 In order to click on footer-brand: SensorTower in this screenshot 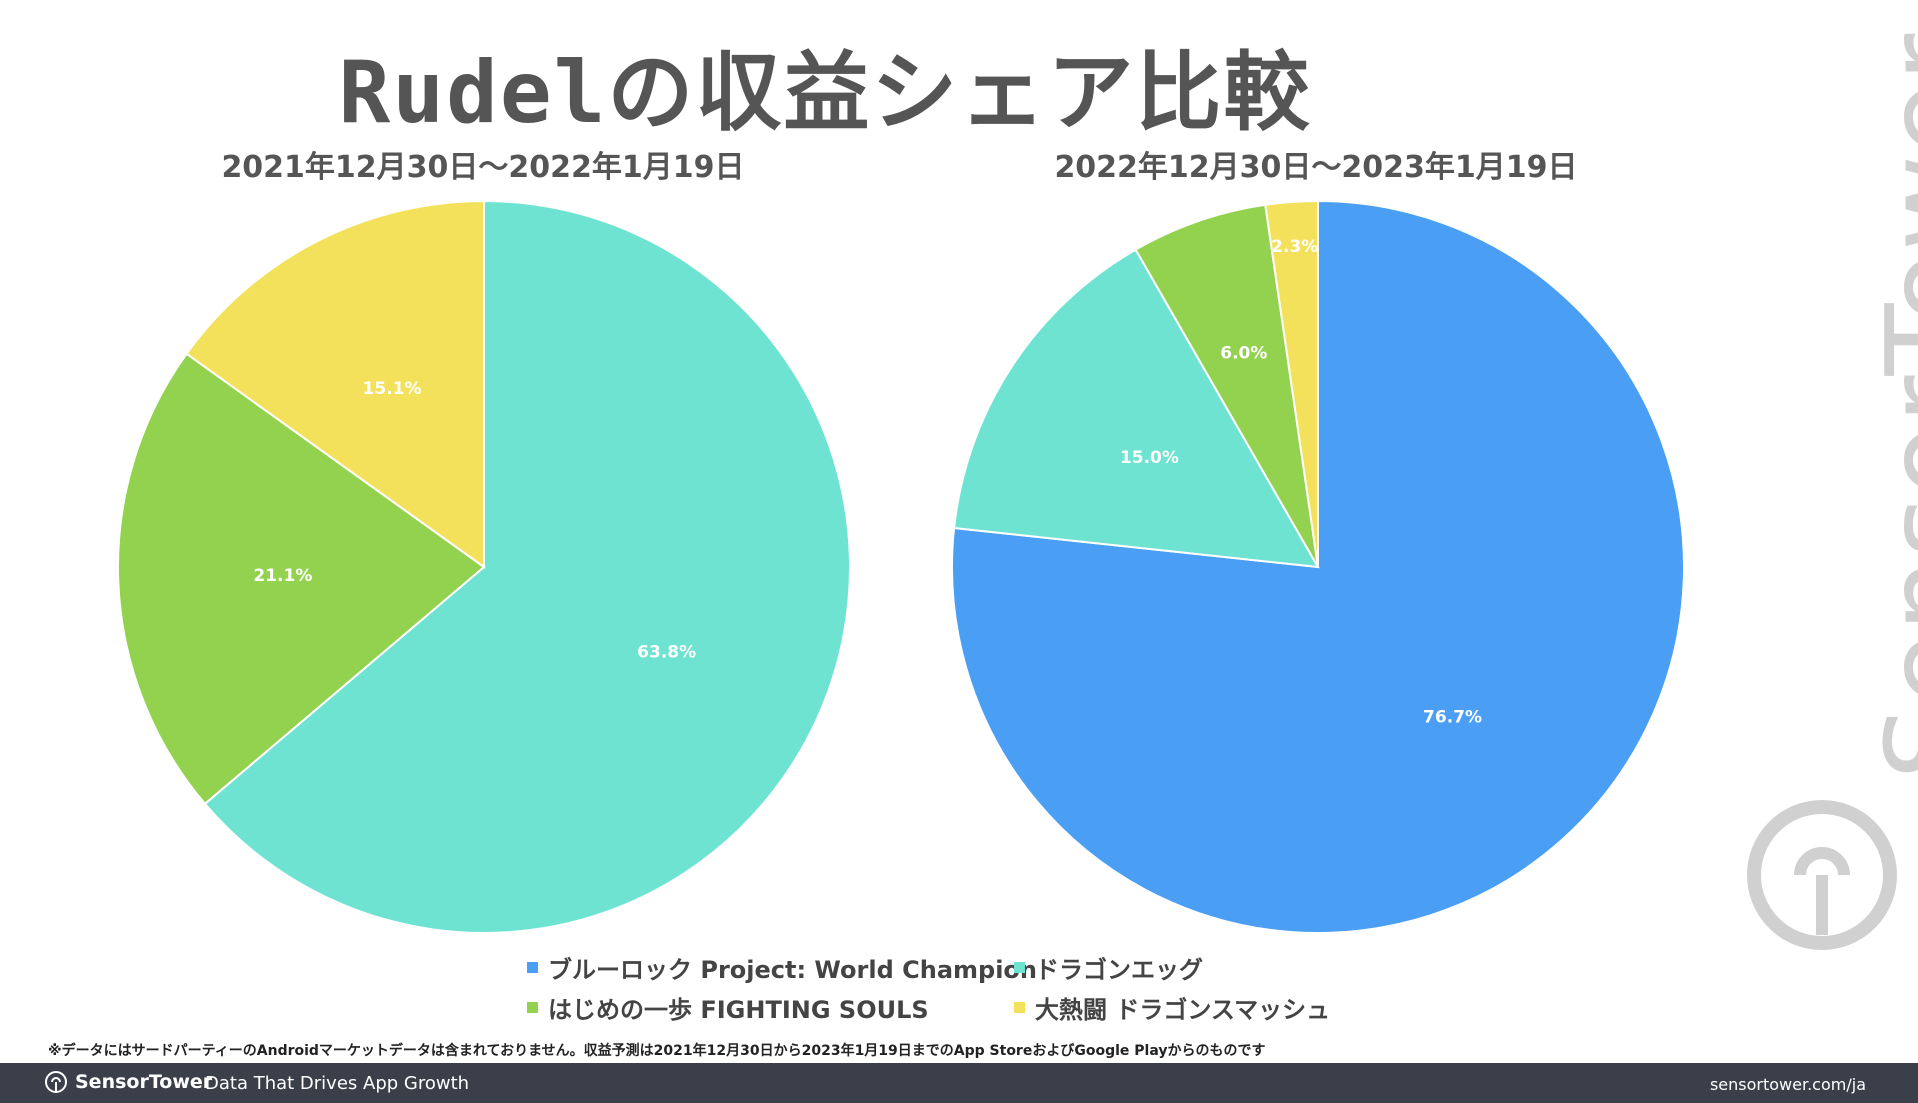, I will do `click(128, 1082)`.